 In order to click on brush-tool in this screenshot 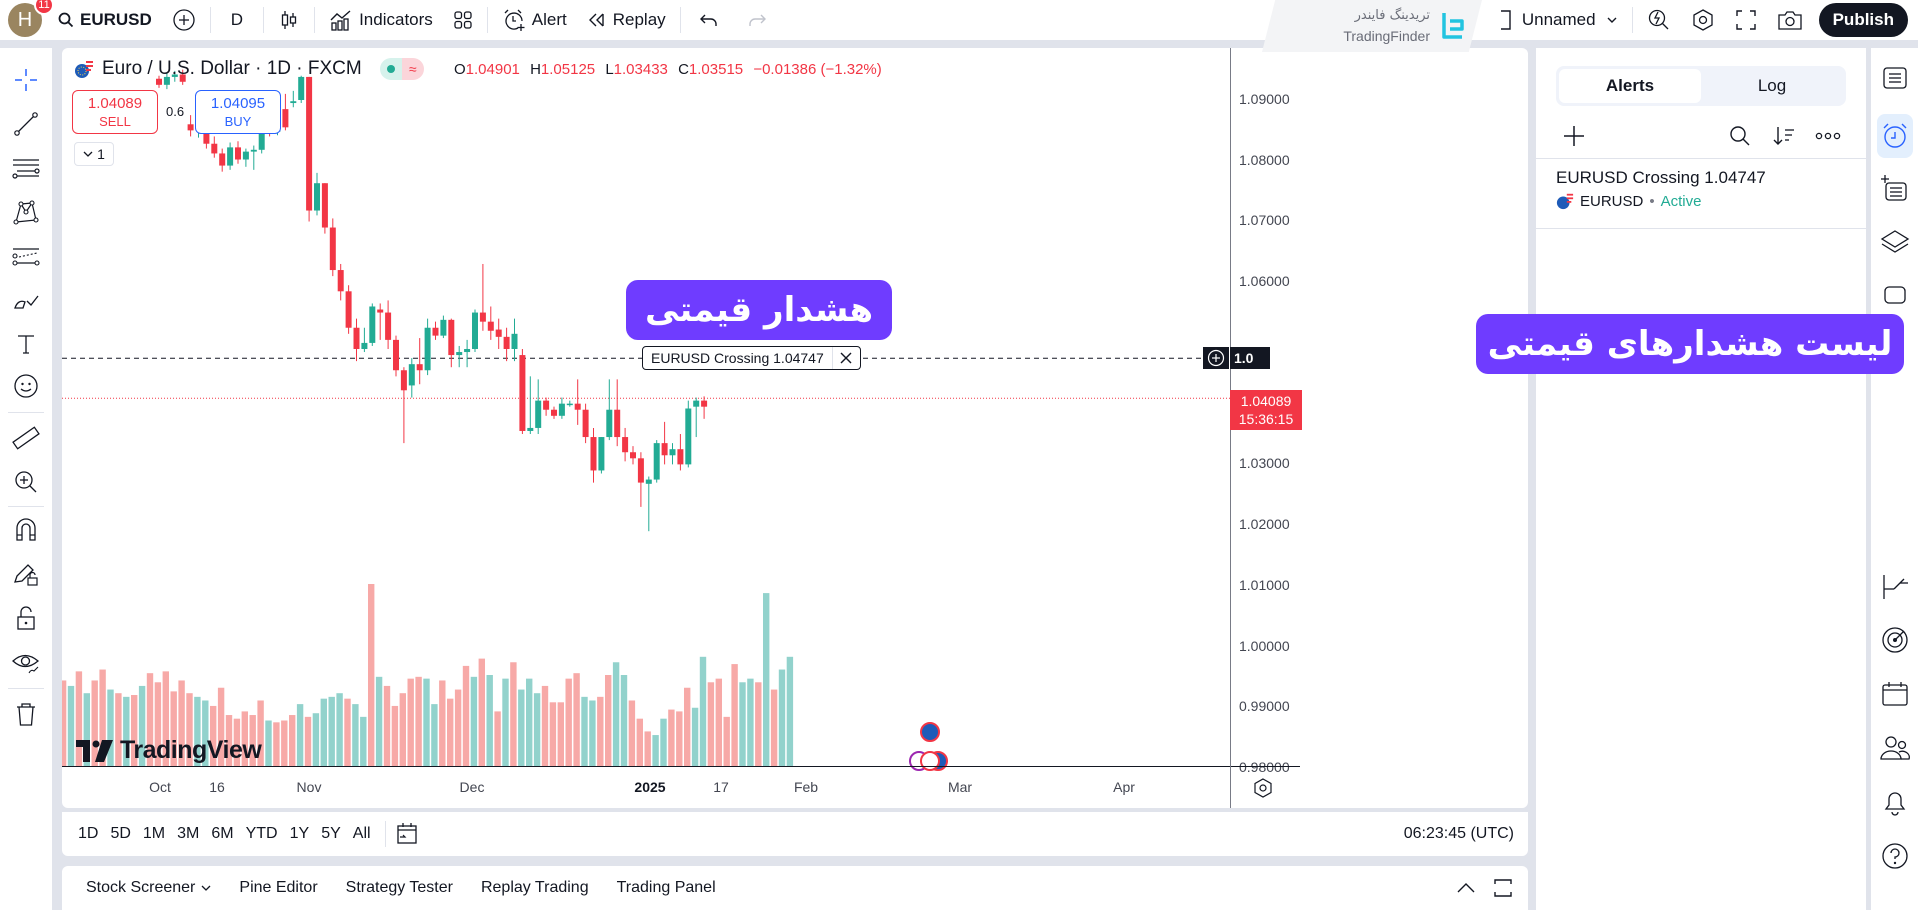, I will do `click(26, 300)`.